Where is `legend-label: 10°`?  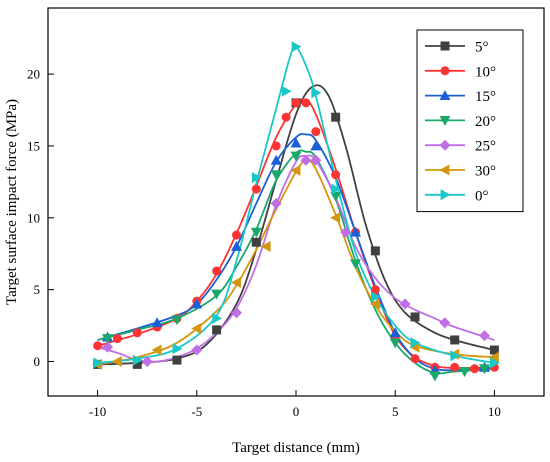
legend-label: 10° is located at coordinates (485, 72).